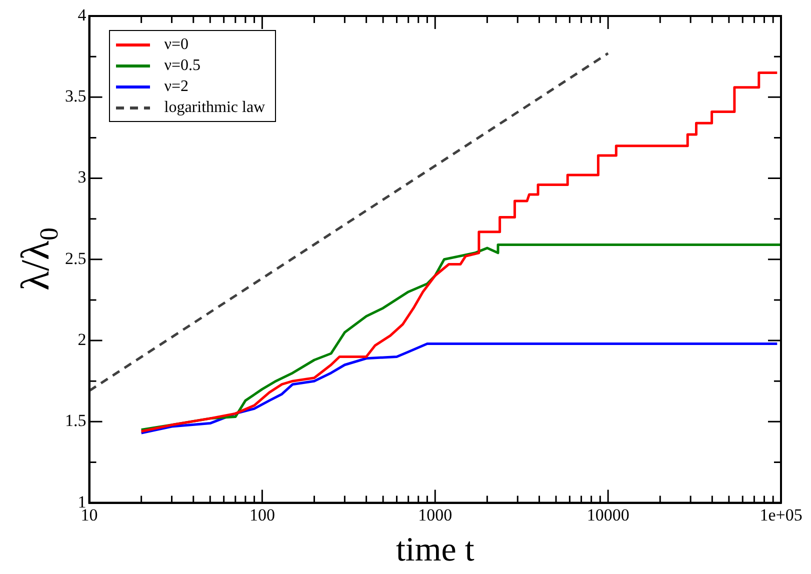 The height and width of the screenshot is (574, 811). Describe the element at coordinates (435, 550) in the screenshot. I see `x-axis-title: time t` at that location.